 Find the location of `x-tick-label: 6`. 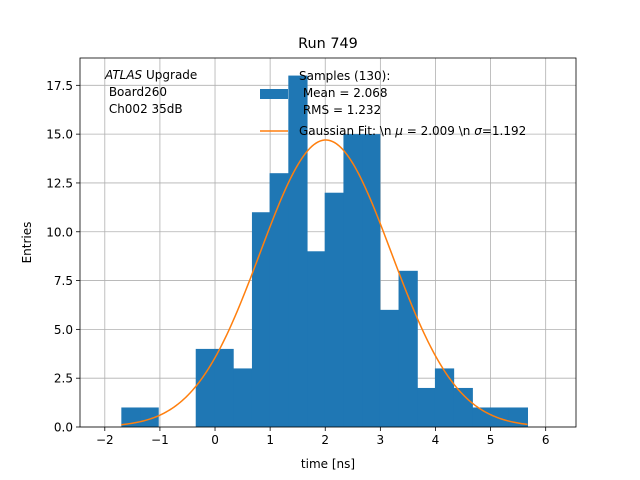

x-tick-label: 6 is located at coordinates (546, 440).